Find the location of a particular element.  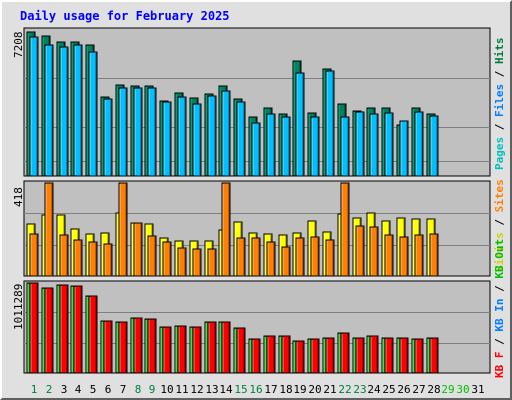

day-label-6: 6 is located at coordinates (108, 389).